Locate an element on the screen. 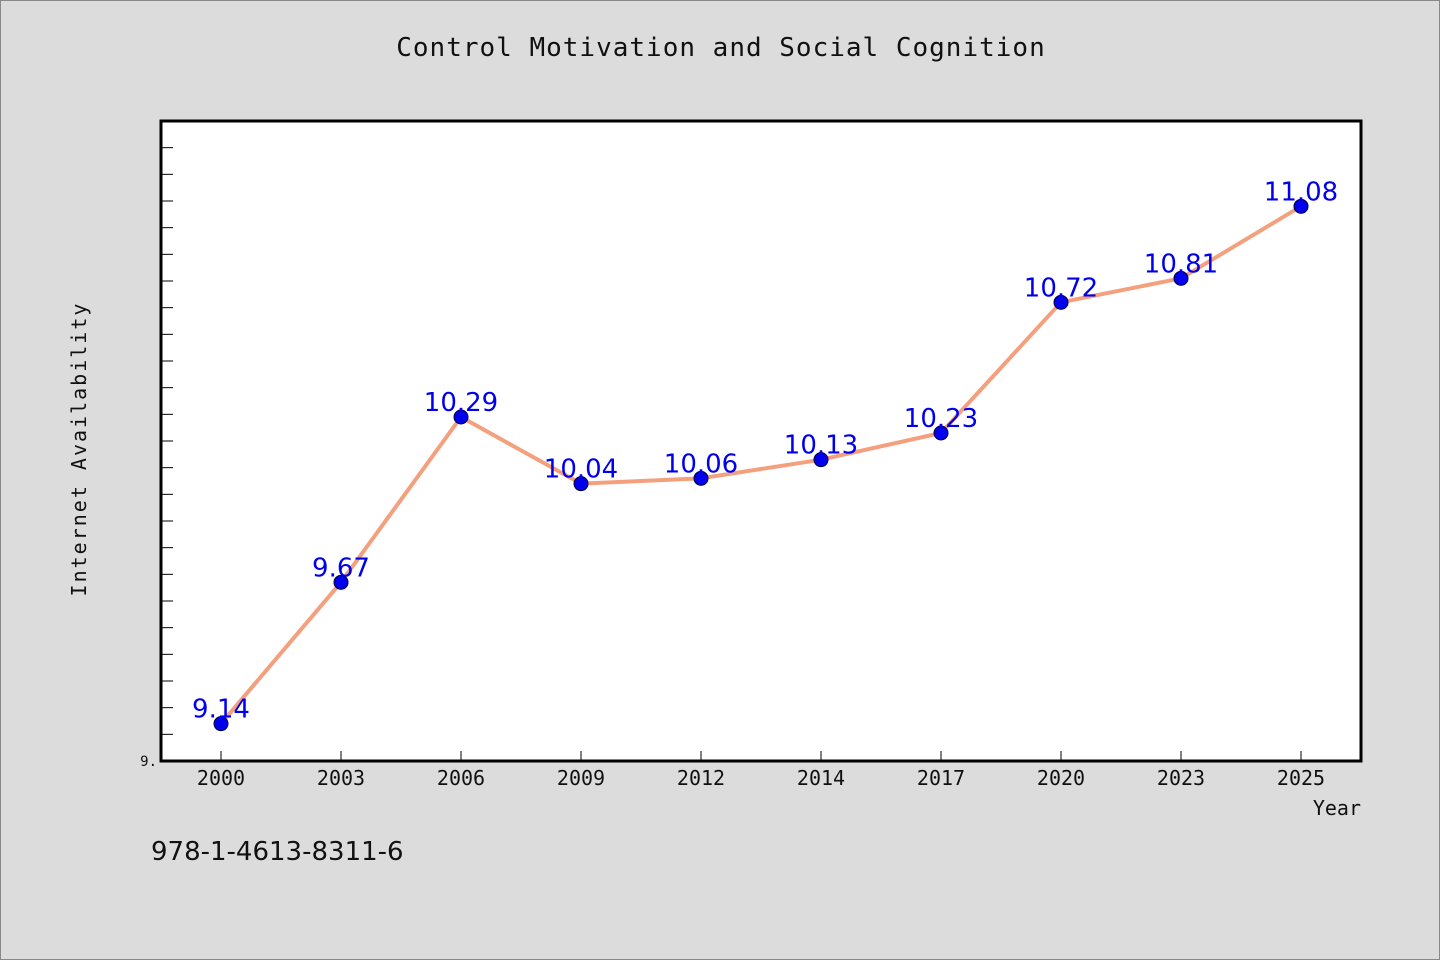 The height and width of the screenshot is (960, 1440). x-tick-label: 2006 is located at coordinates (461, 778).